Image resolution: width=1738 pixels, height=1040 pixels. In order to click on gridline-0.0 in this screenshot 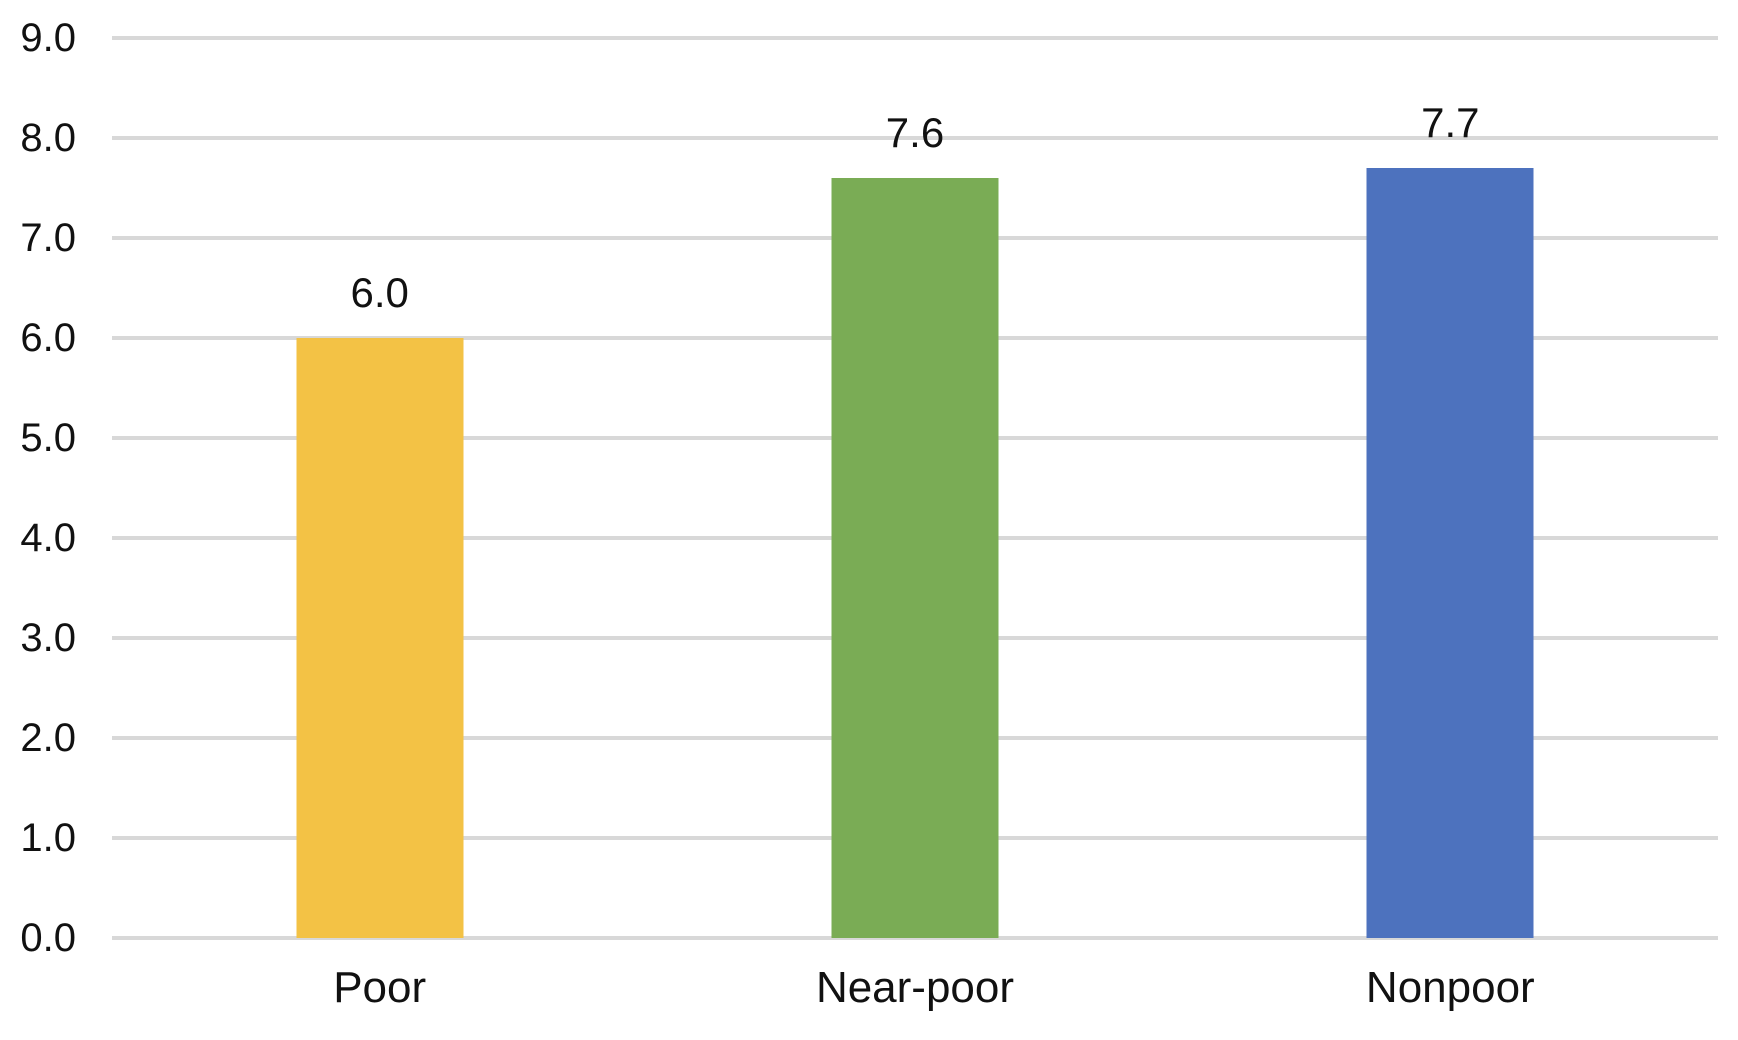, I will do `click(915, 938)`.